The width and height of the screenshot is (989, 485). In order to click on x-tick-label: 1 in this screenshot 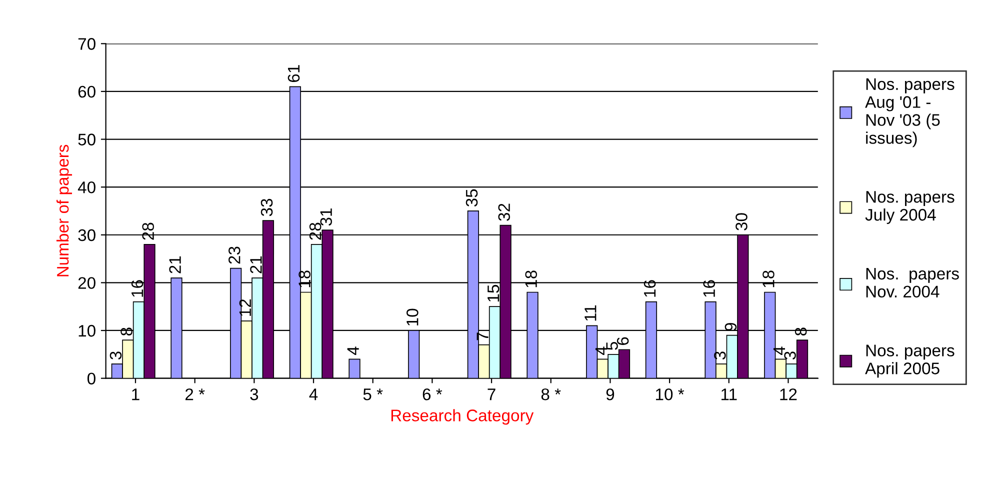, I will do `click(136, 394)`.